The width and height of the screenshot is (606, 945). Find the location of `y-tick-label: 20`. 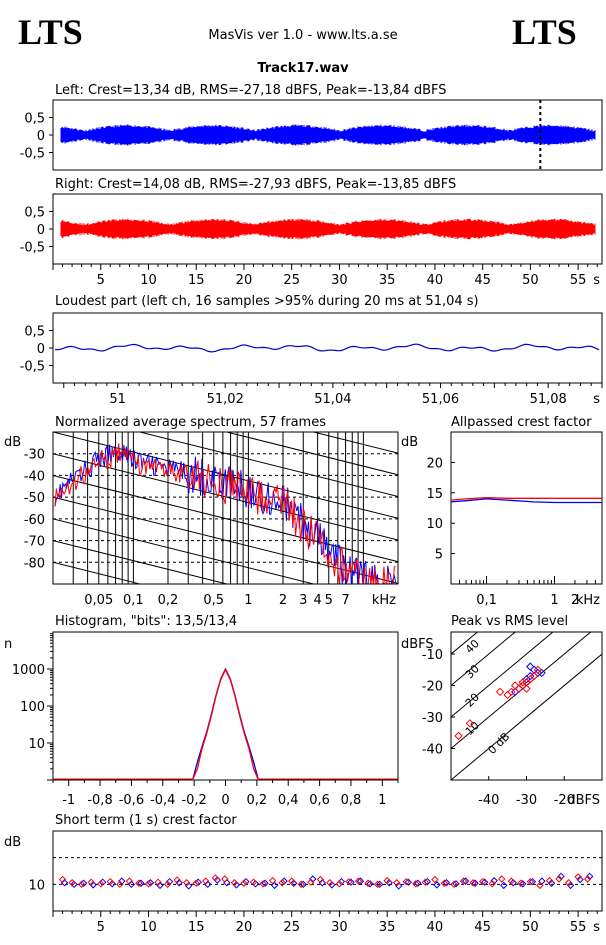

y-tick-label: 20 is located at coordinates (434, 463).